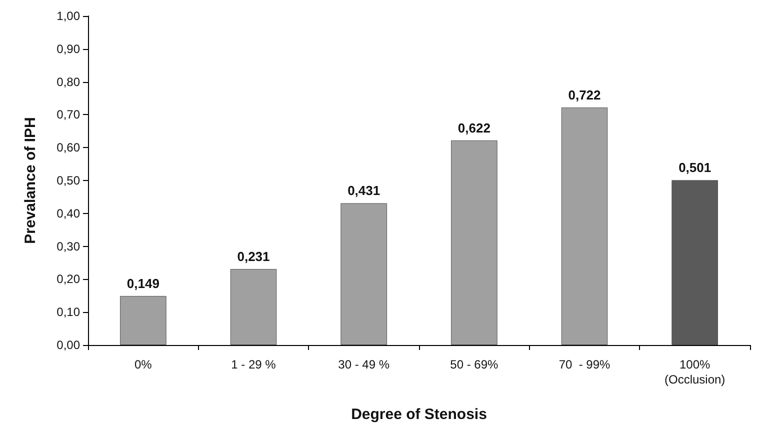 The image size is (768, 448). I want to click on x-tick-label: 50 - 69%, so click(474, 365).